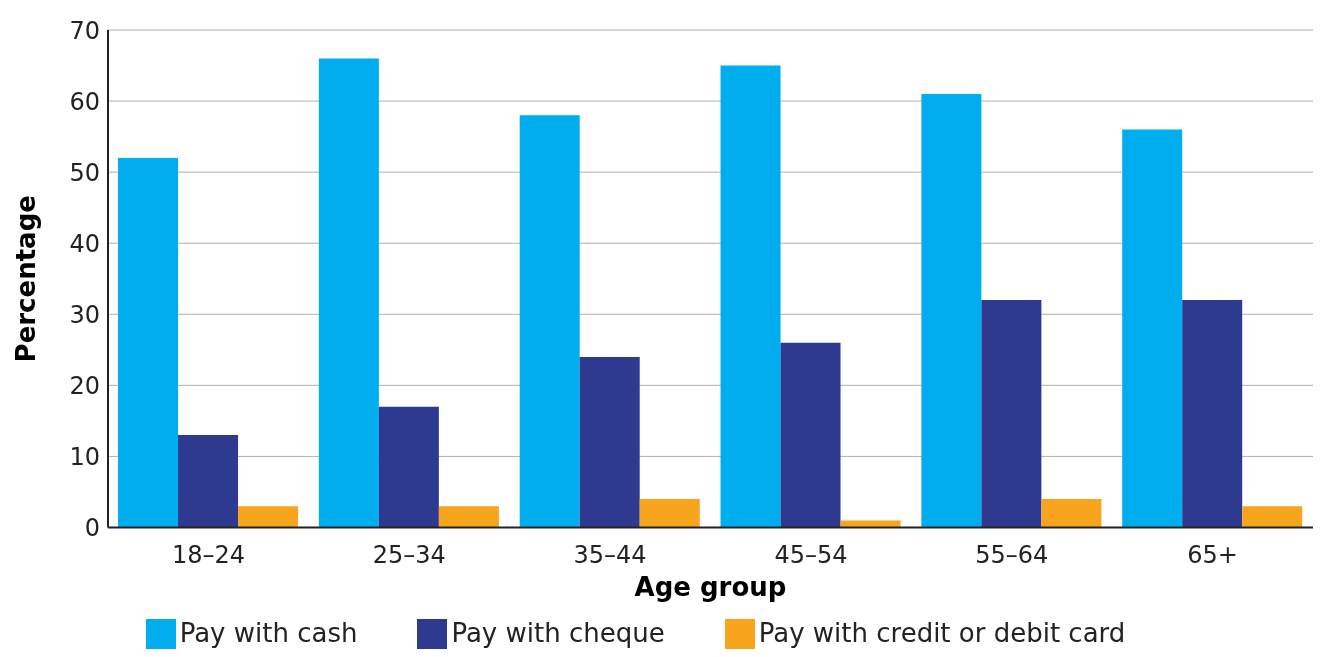 This screenshot has height=657, width=1325. I want to click on y-tick-label: 50, so click(84, 172).